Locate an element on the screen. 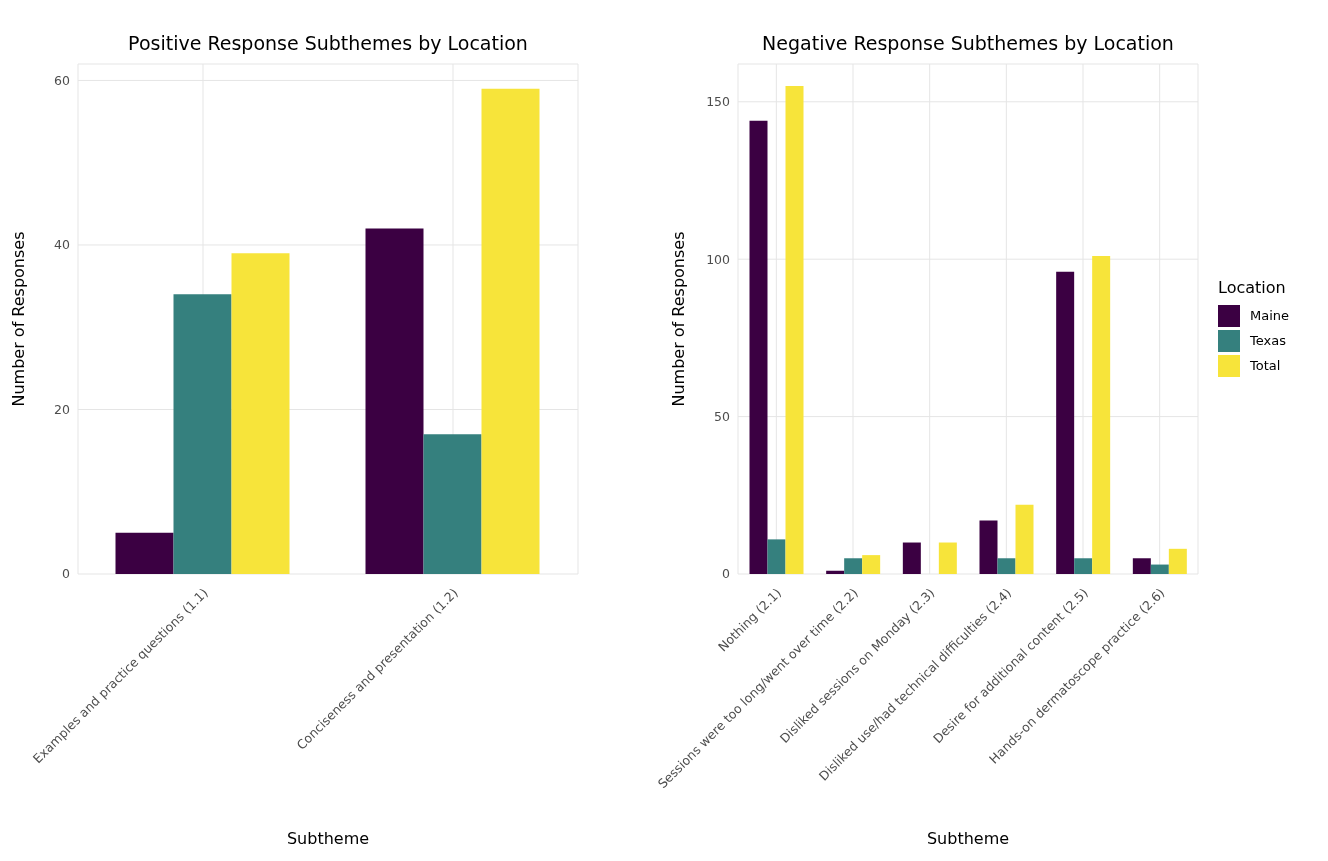  legend-label: Total is located at coordinates (1265, 365).